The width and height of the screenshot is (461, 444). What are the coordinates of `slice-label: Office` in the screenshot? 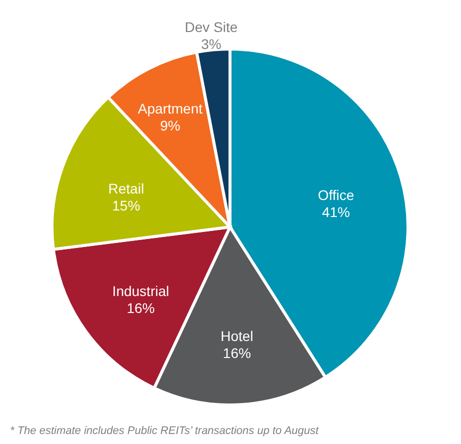 It's located at (336, 195).